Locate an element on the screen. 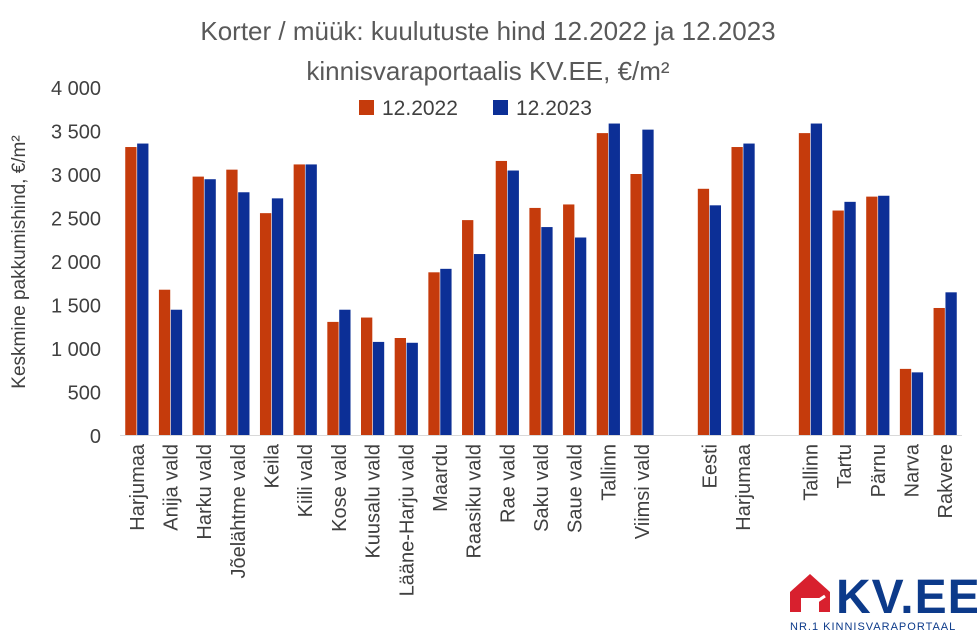  y-axis-label: Keskmine pakkumishind, €/m² is located at coordinates (19, 261).